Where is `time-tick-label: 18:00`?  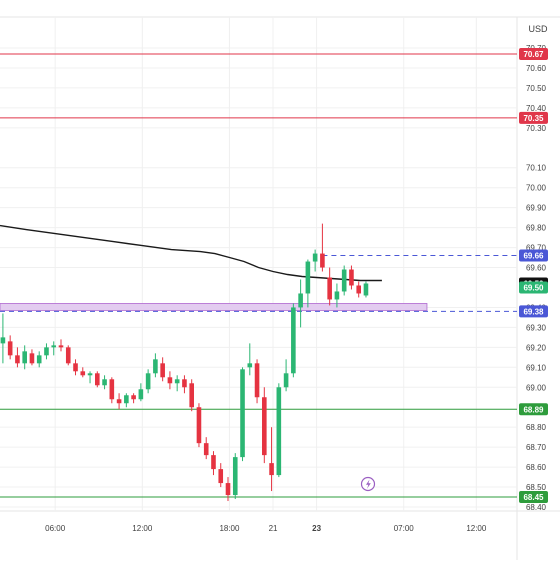
time-tick-label: 18:00 is located at coordinates (229, 528).